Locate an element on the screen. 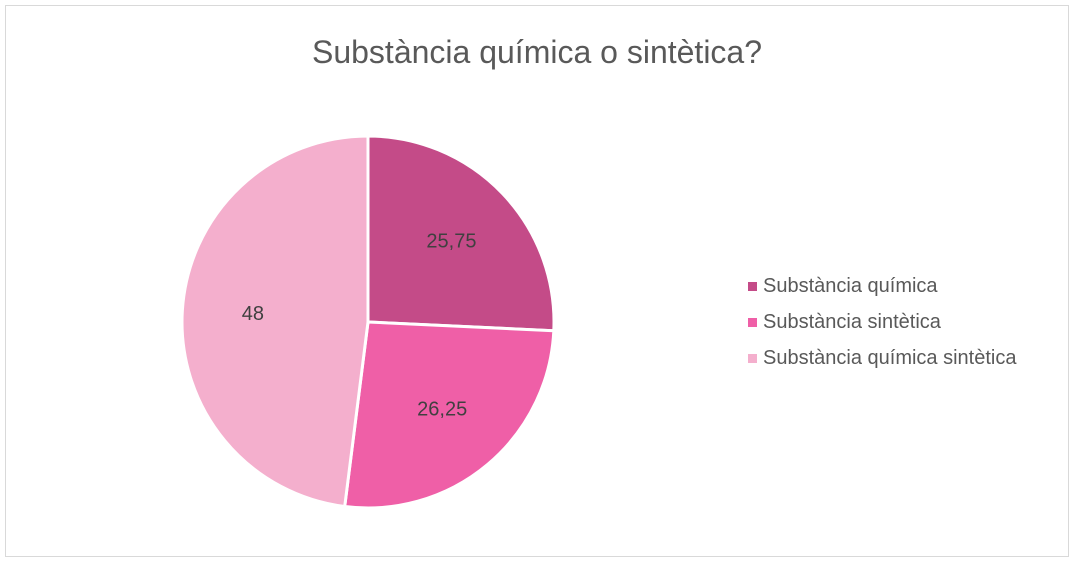 The width and height of the screenshot is (1076, 564). legend-item-substancia-sintetica: Substància sintètica is located at coordinates (882, 322).